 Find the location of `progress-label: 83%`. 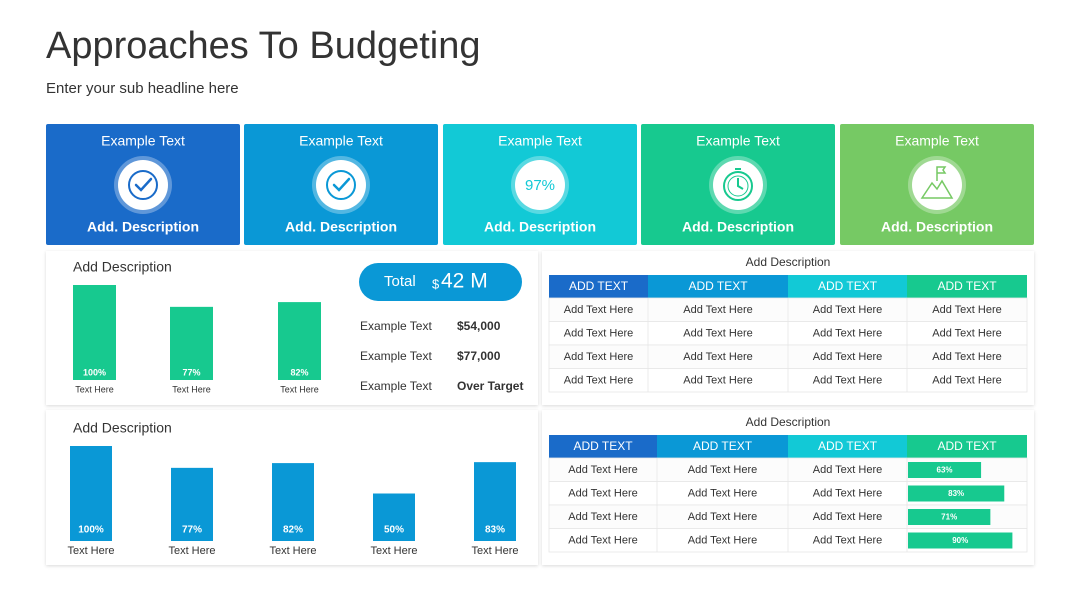

progress-label: 83% is located at coordinates (956, 493).